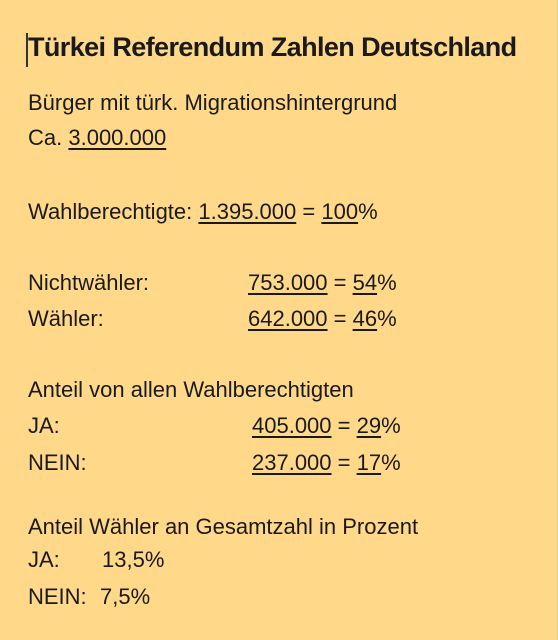  I want to click on population-value: 3.000.000, so click(117, 137).